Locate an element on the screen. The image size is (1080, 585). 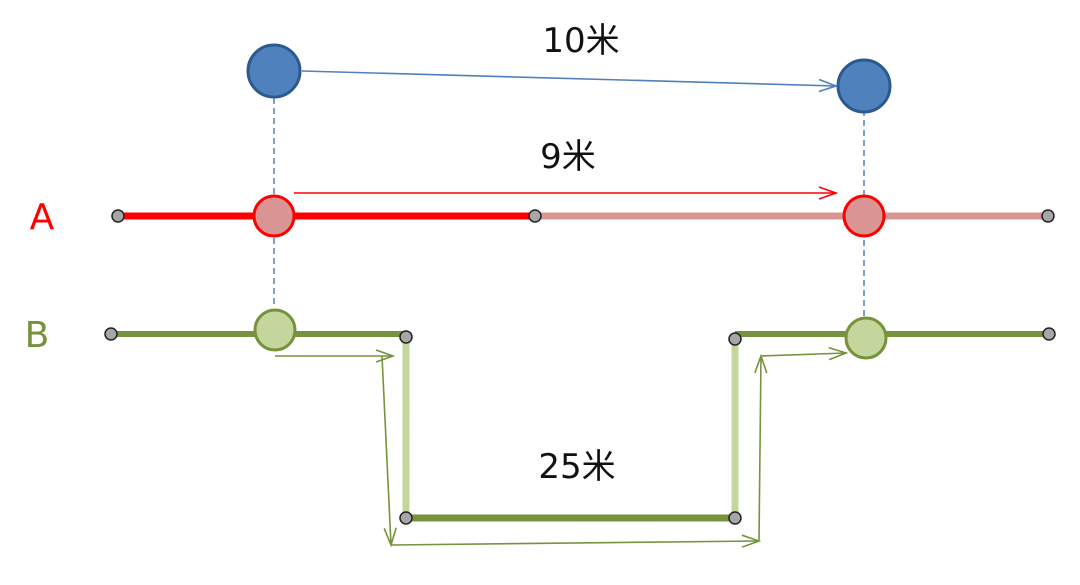
distance-label-top: 10米 is located at coordinates (580, 41).